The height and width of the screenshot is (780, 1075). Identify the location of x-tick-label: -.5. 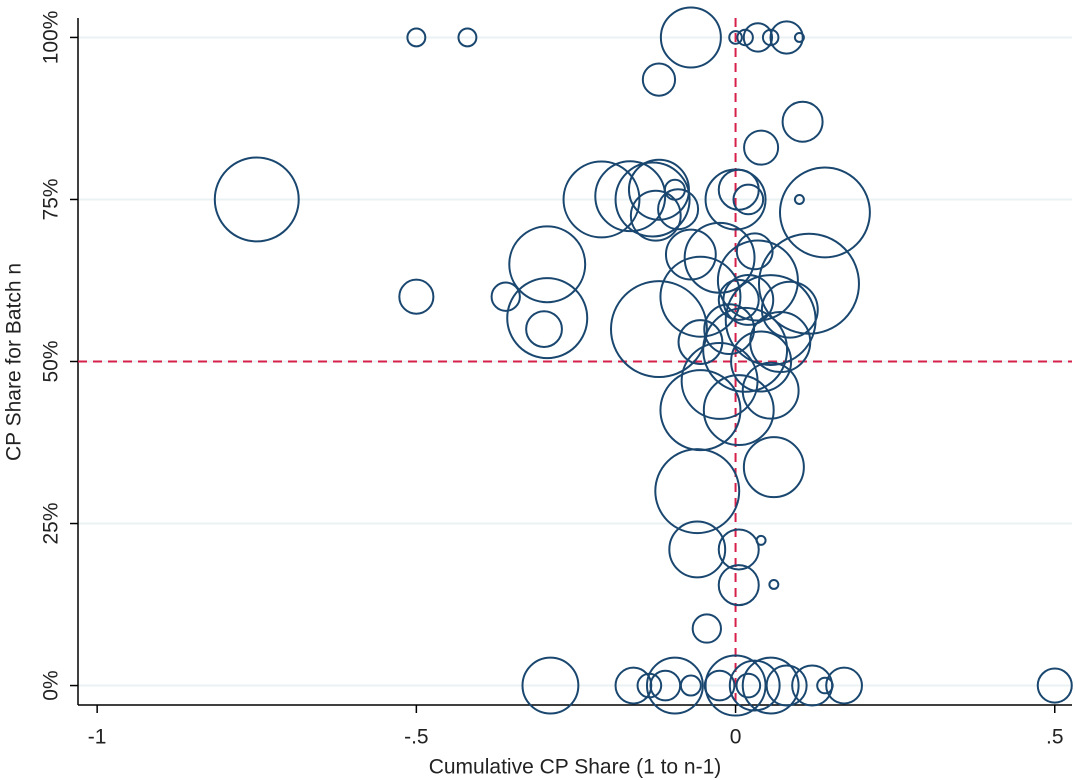
(416, 737).